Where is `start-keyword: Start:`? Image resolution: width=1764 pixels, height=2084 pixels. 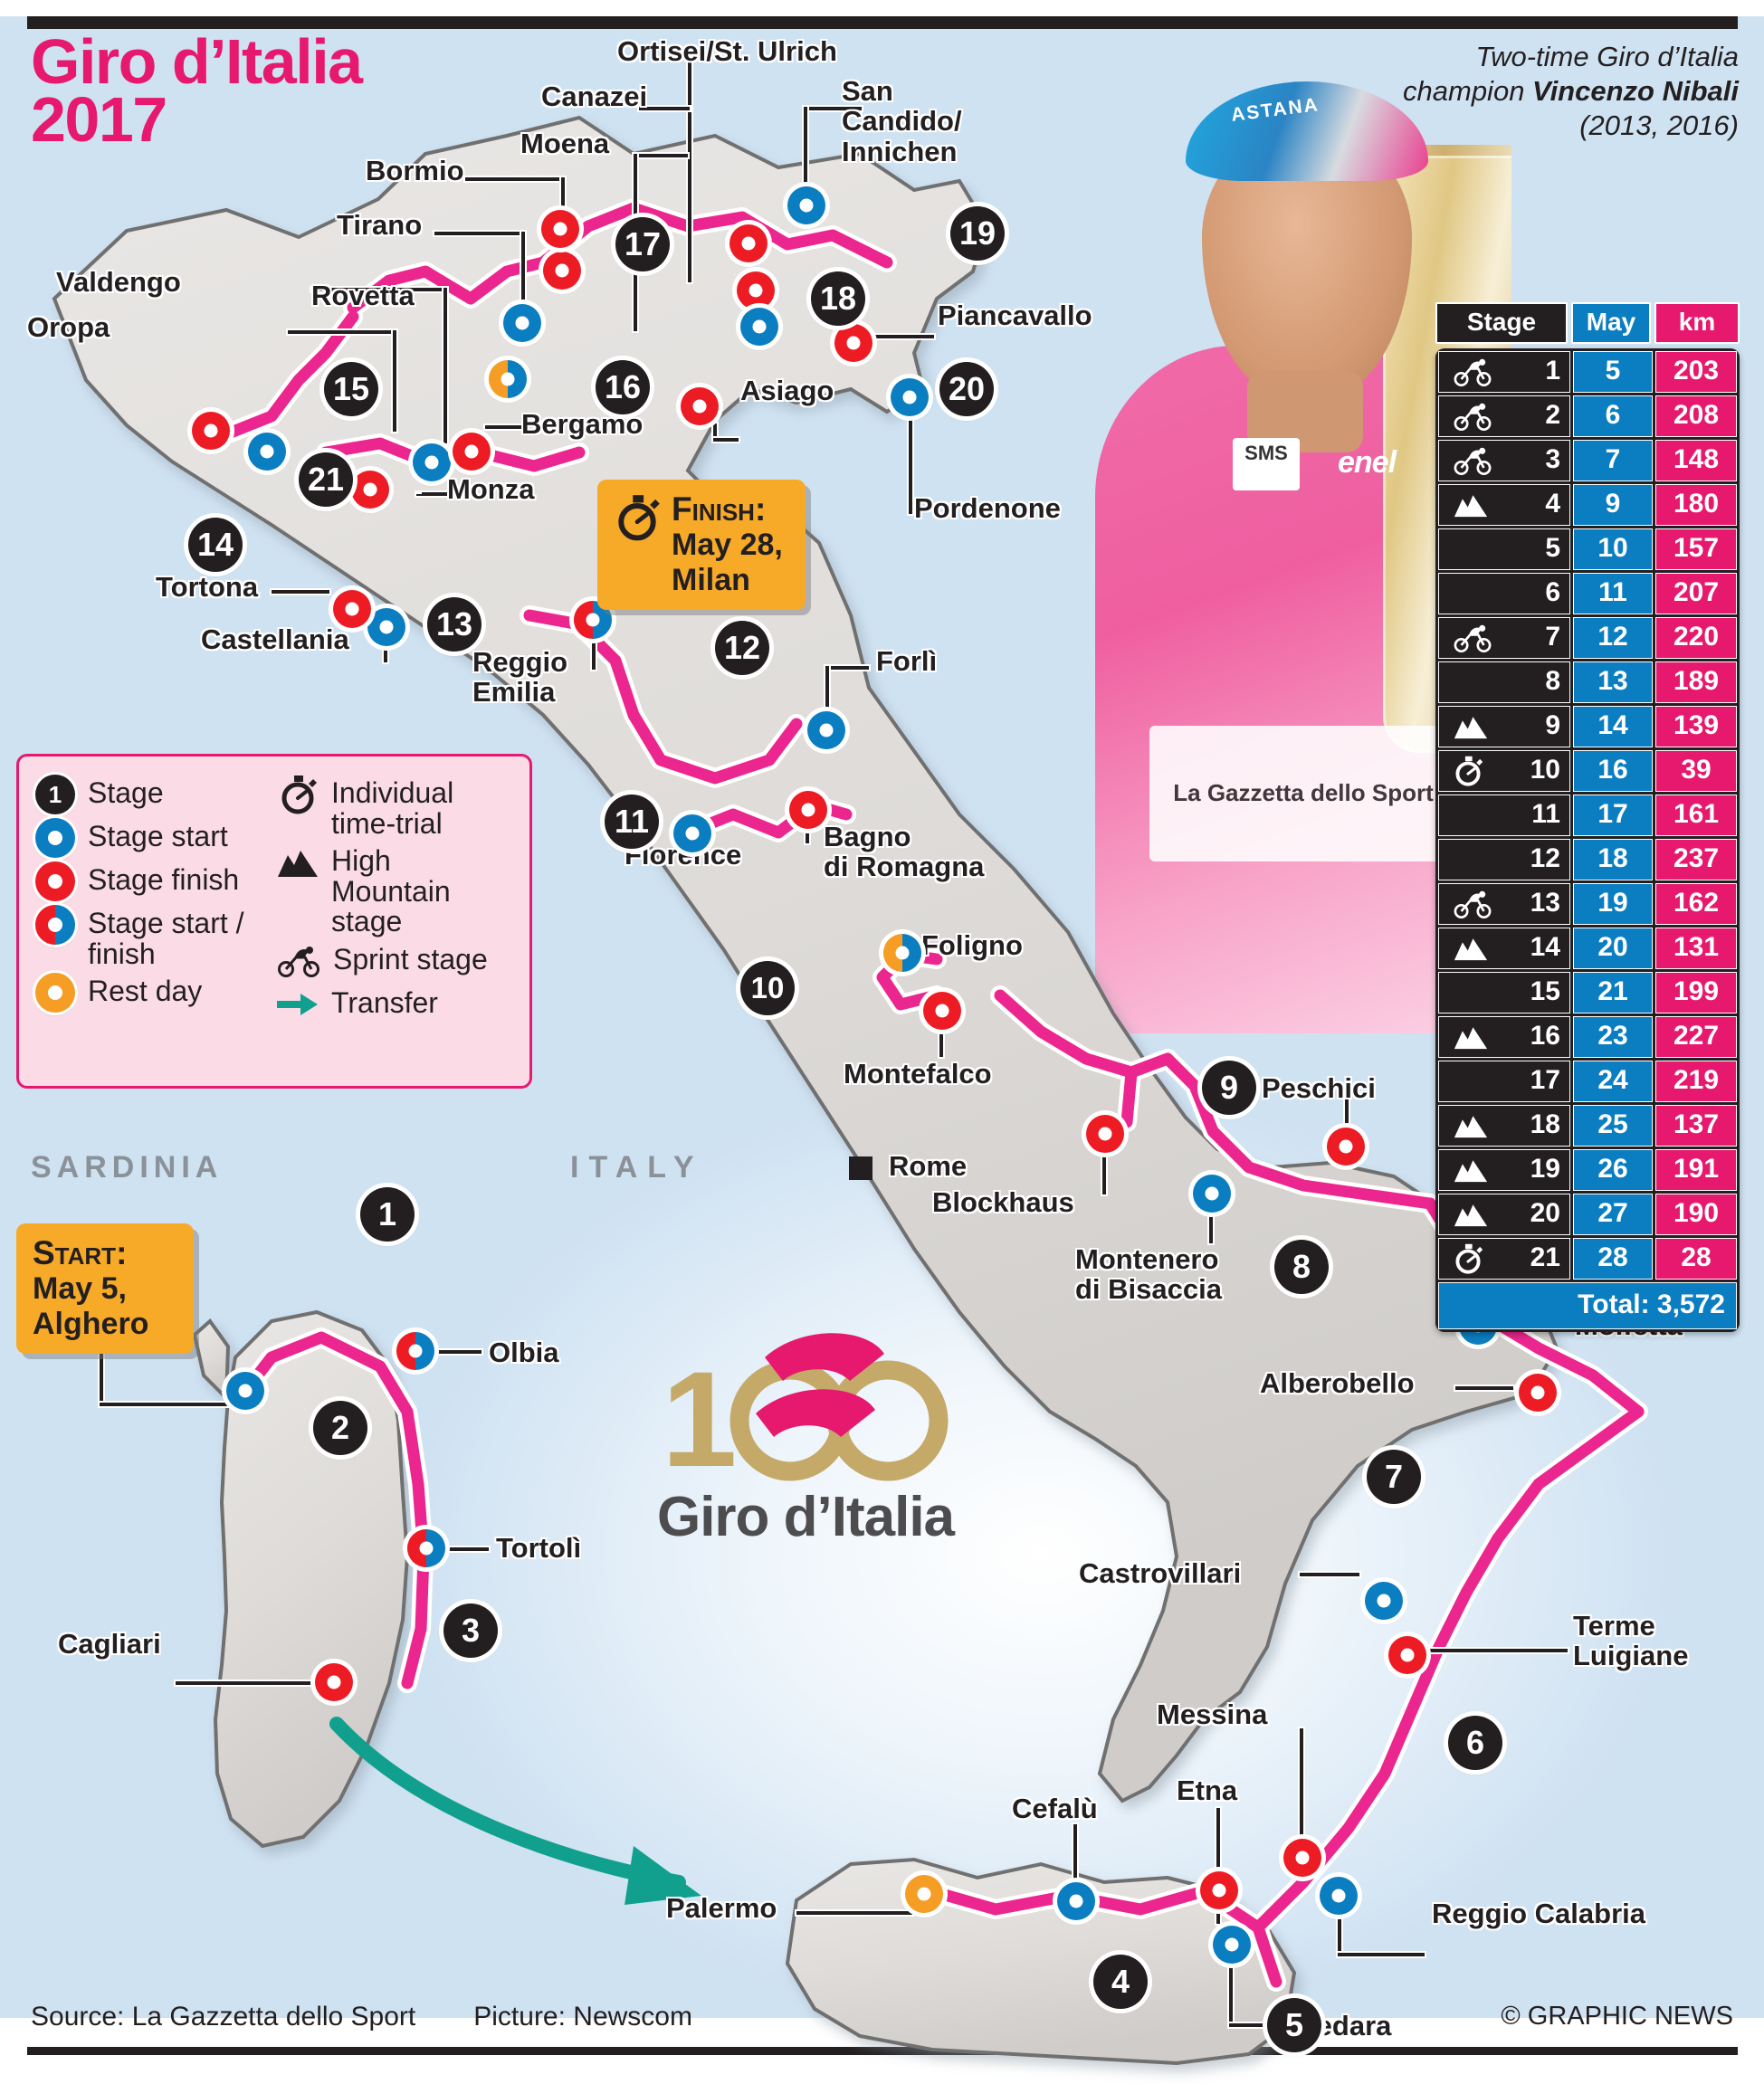
start-keyword: Start: is located at coordinates (80, 1252).